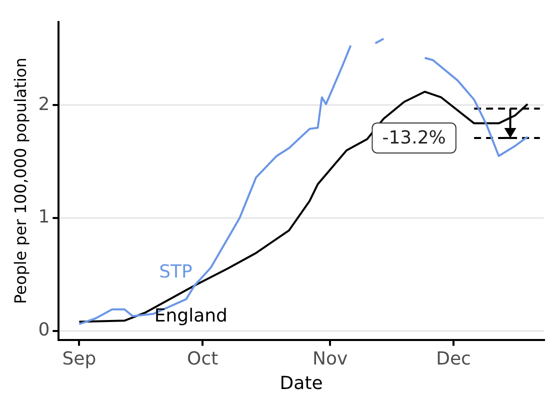 Image resolution: width=556 pixels, height=403 pixels. I want to click on x-tick-label: Oct, so click(202, 359).